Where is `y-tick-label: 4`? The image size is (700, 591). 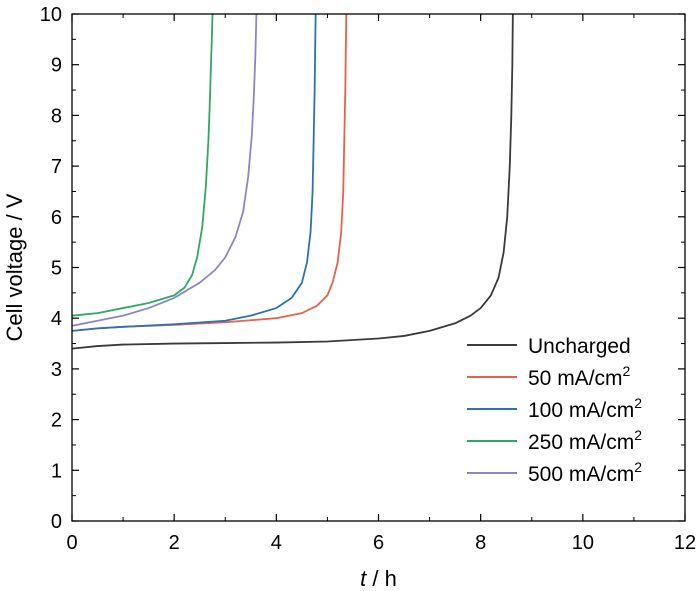 y-tick-label: 4 is located at coordinates (56, 319).